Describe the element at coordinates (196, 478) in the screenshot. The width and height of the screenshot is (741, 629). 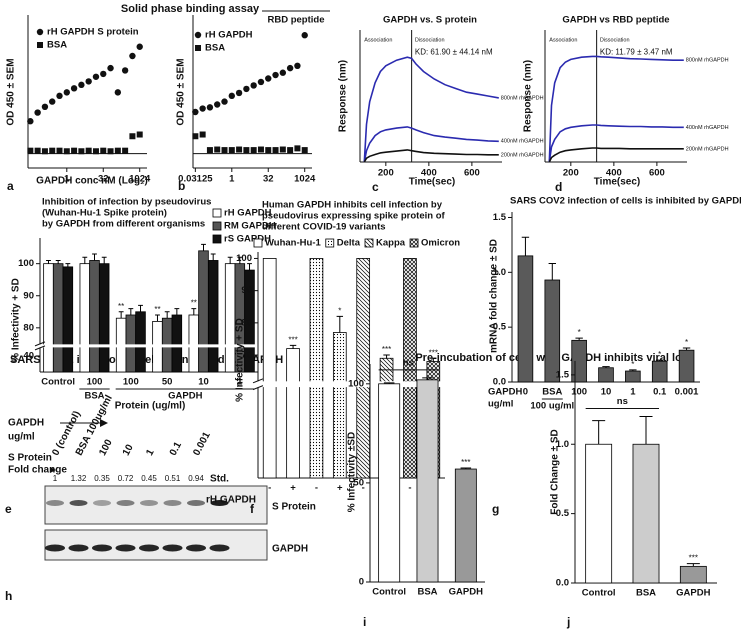
I see `fold-change: 0.94` at that location.